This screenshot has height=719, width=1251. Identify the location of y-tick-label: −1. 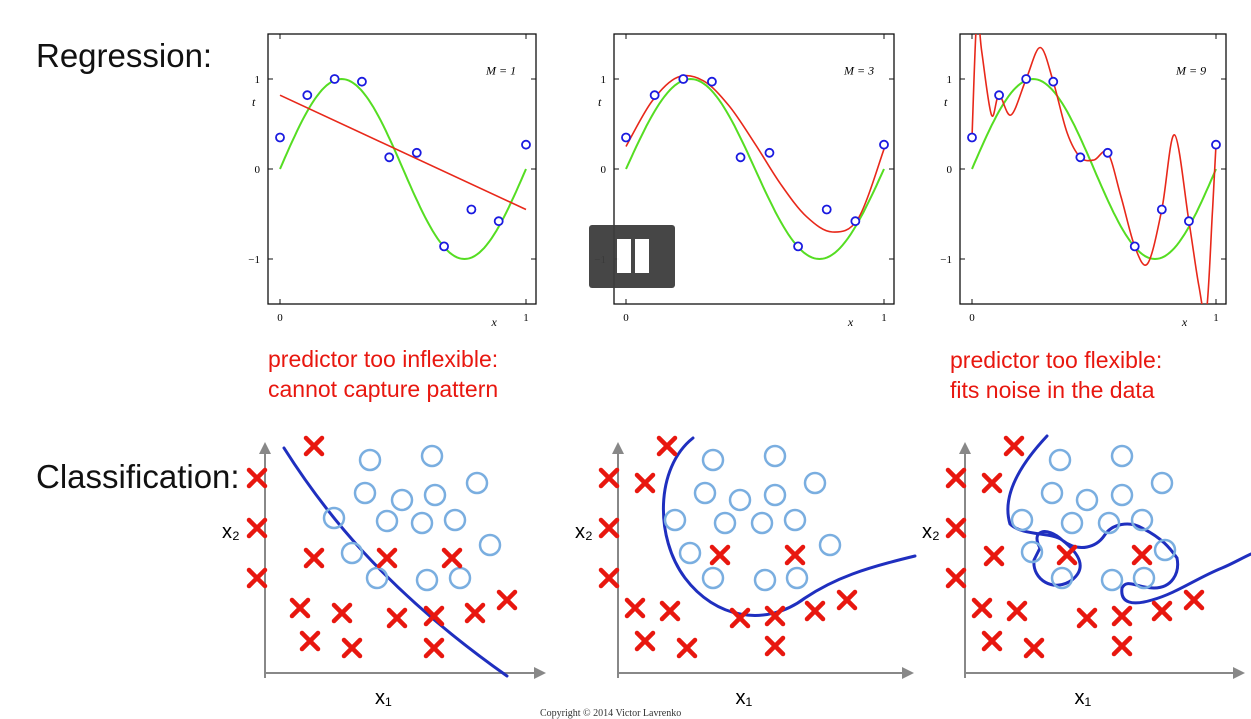
(946, 260).